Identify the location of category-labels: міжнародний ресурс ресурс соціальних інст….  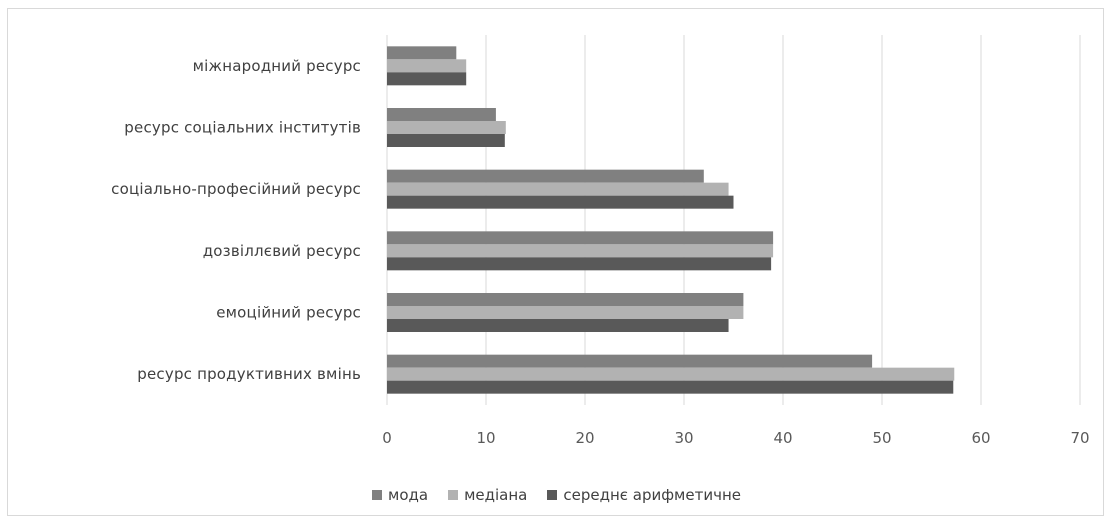
(236, 220).